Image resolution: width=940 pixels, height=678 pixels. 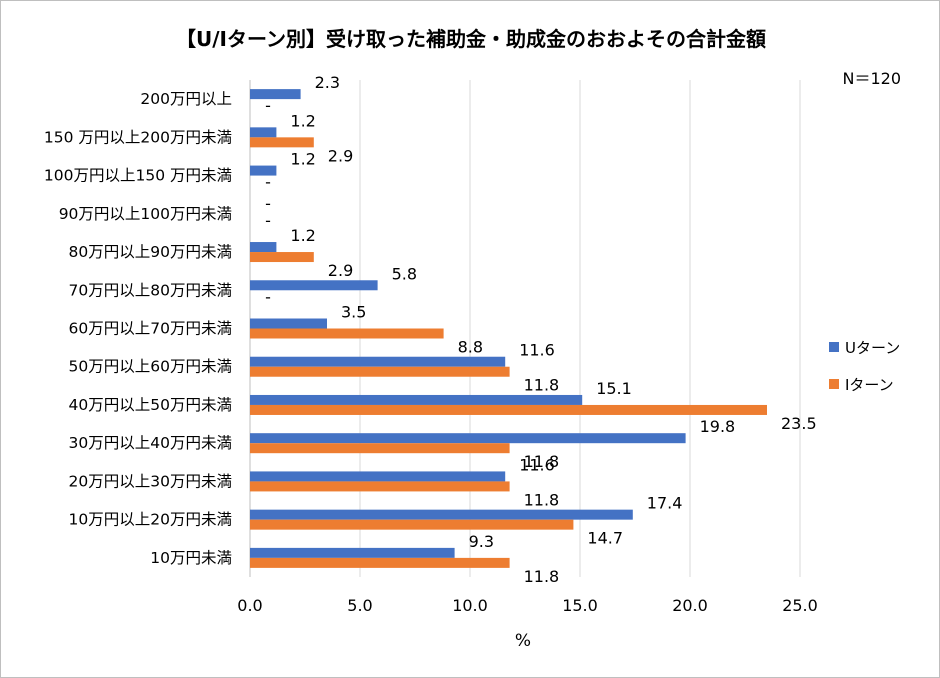 What do you see at coordinates (800, 605) in the screenshot?
I see `x-tick-label: 25.0` at bounding box center [800, 605].